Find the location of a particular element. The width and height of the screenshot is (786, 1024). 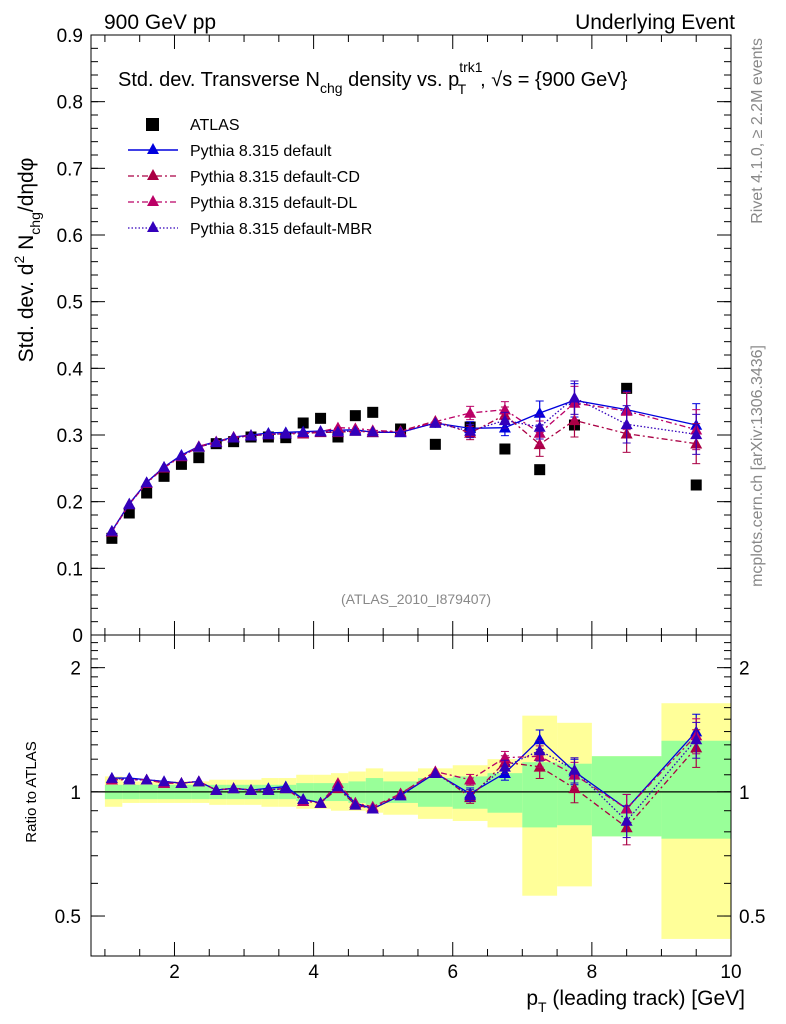

legend-label-atlas: ATLAS is located at coordinates (215, 125).